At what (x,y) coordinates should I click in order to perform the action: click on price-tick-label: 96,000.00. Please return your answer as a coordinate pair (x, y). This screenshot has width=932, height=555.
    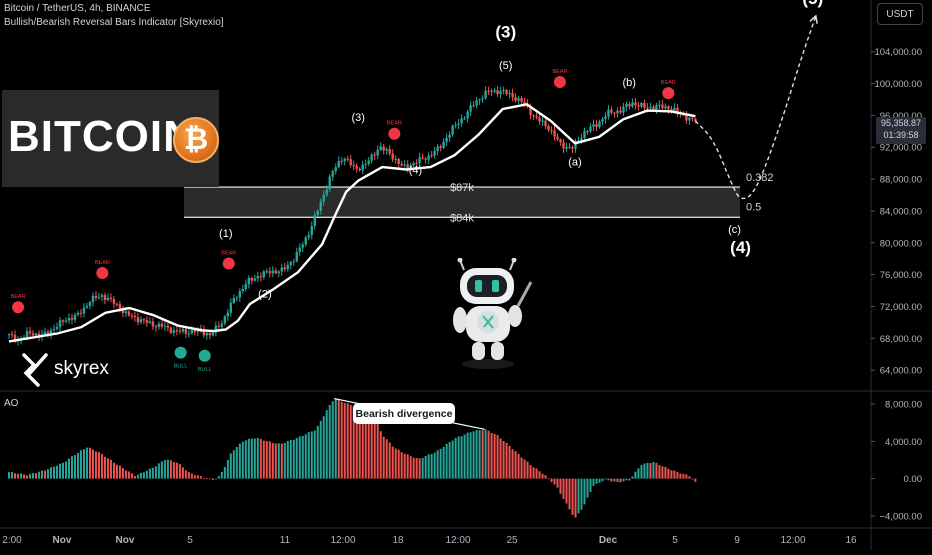
    Looking at the image, I should click on (901, 116).